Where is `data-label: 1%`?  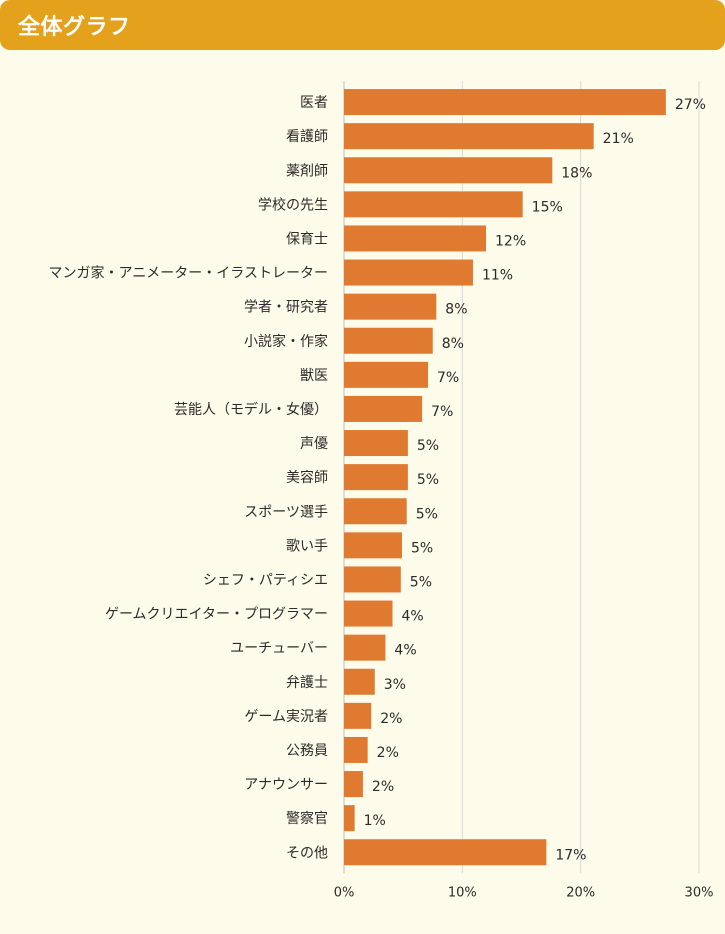
data-label: 1% is located at coordinates (375, 821).